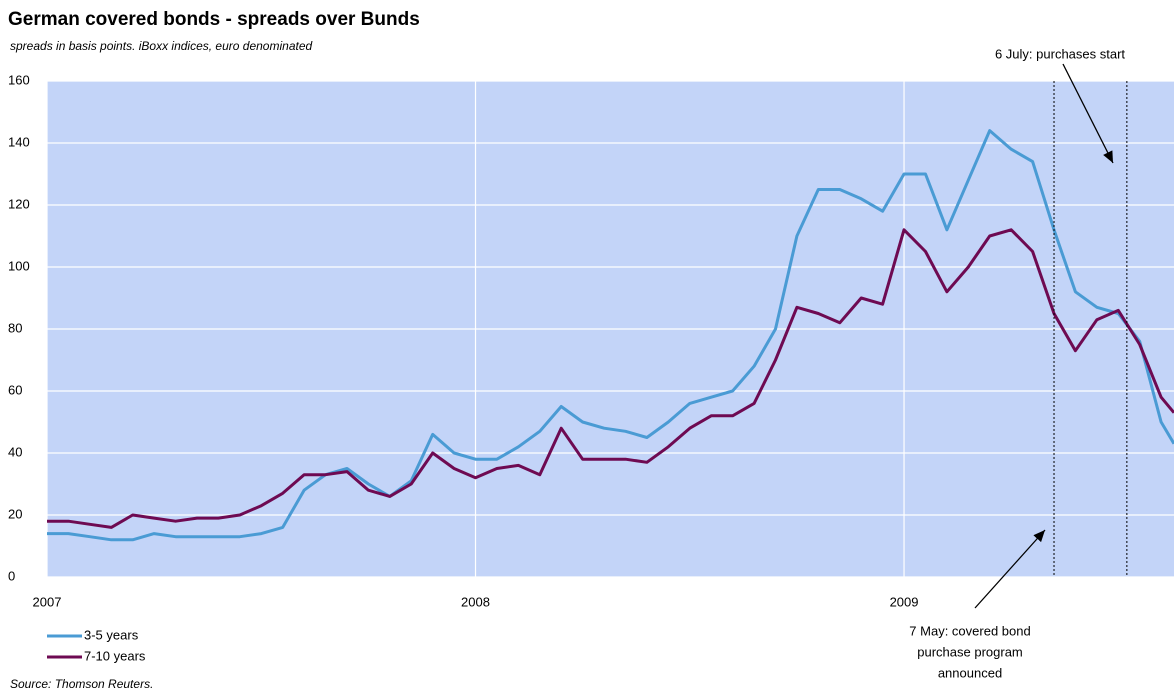 This screenshot has height=700, width=1174. Describe the element at coordinates (19, 79) in the screenshot. I see `y-tick-label: 160` at that location.